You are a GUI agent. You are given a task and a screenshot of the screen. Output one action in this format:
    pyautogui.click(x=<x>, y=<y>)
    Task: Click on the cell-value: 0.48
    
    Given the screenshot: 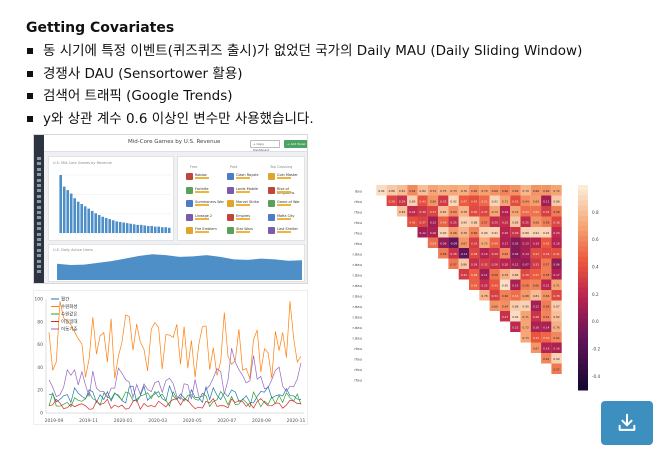 What is the action you would take?
    pyautogui.click(x=474, y=275)
    